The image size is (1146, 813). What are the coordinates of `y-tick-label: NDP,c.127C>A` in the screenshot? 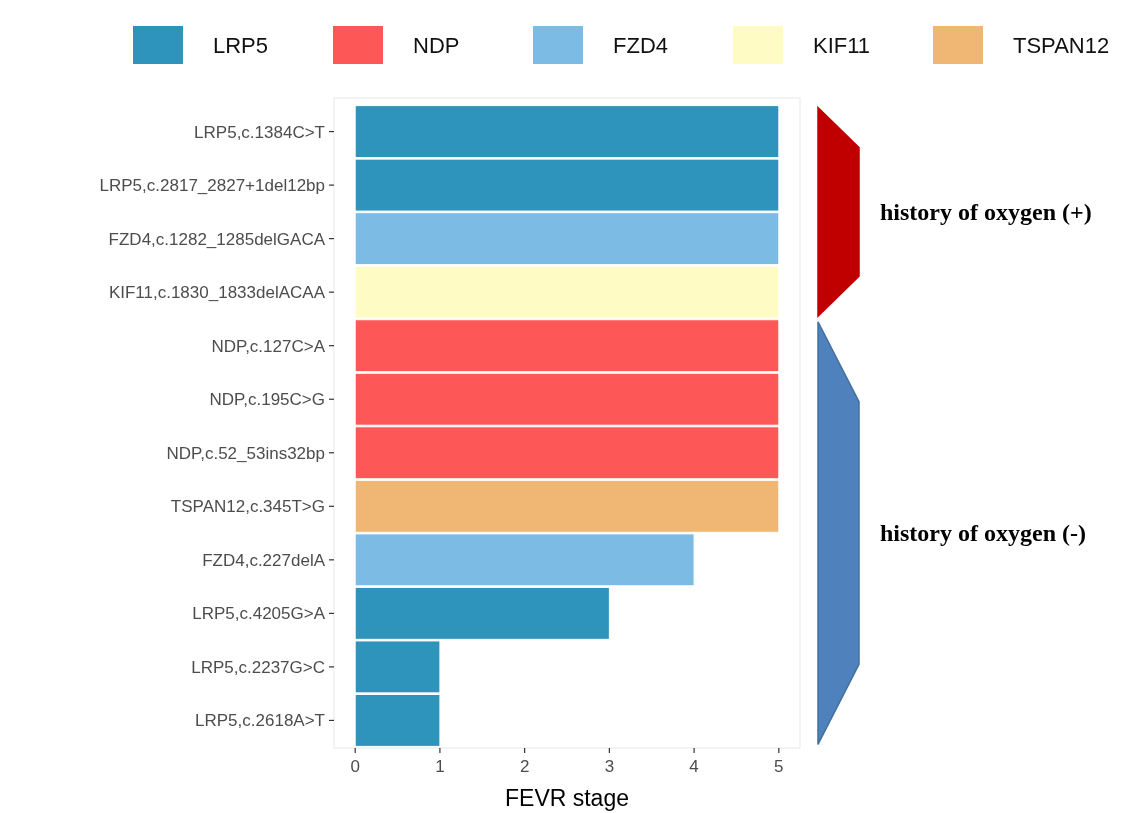 It's located at (268, 346).